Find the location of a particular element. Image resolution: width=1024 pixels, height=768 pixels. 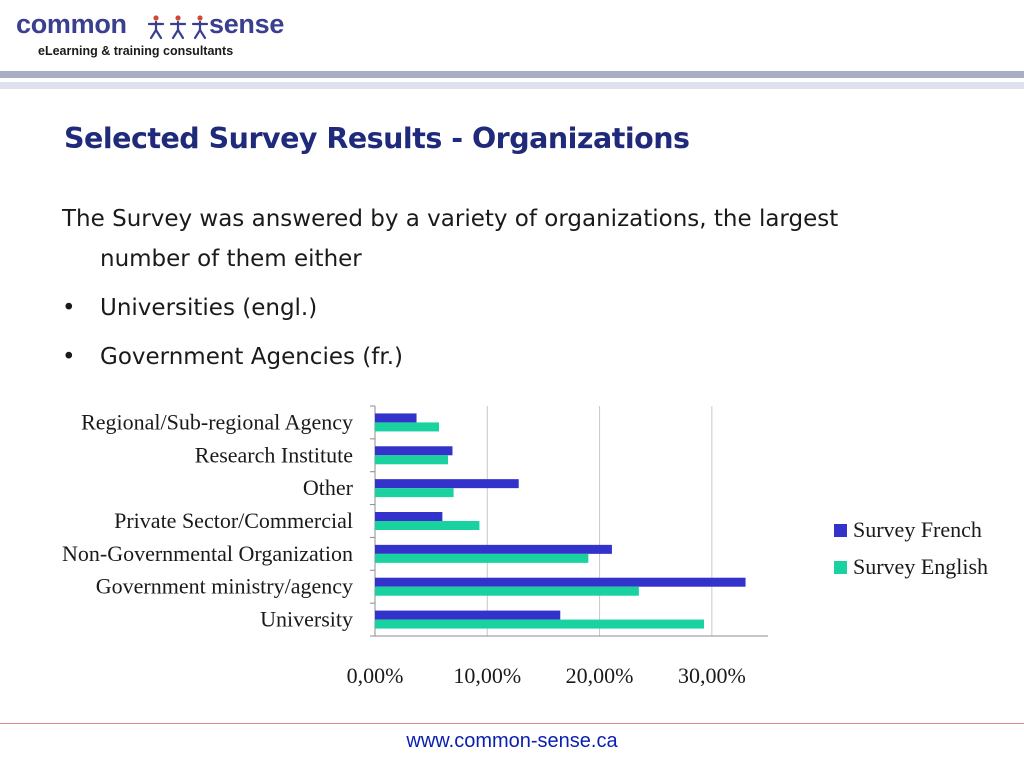

bullet-text: Government Agencies (fr.) is located at coordinates (251, 357).